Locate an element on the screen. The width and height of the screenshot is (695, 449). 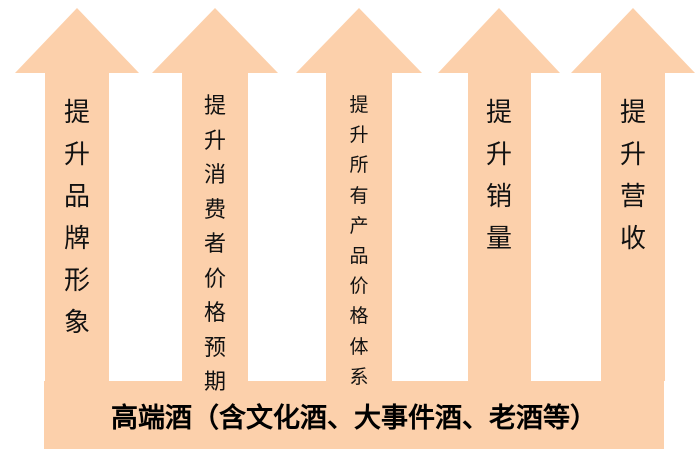
arrow-2-label: 提升消费者价格预期 is located at coordinates (215, 245).